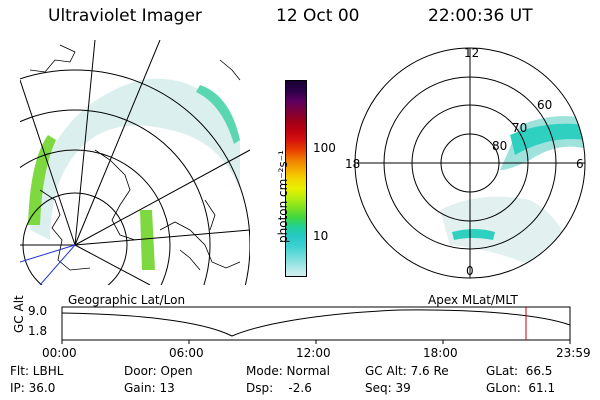 This screenshot has width=600, height=400. What do you see at coordinates (318, 16) in the screenshot?
I see `date-label: 12 Oct 00` at bounding box center [318, 16].